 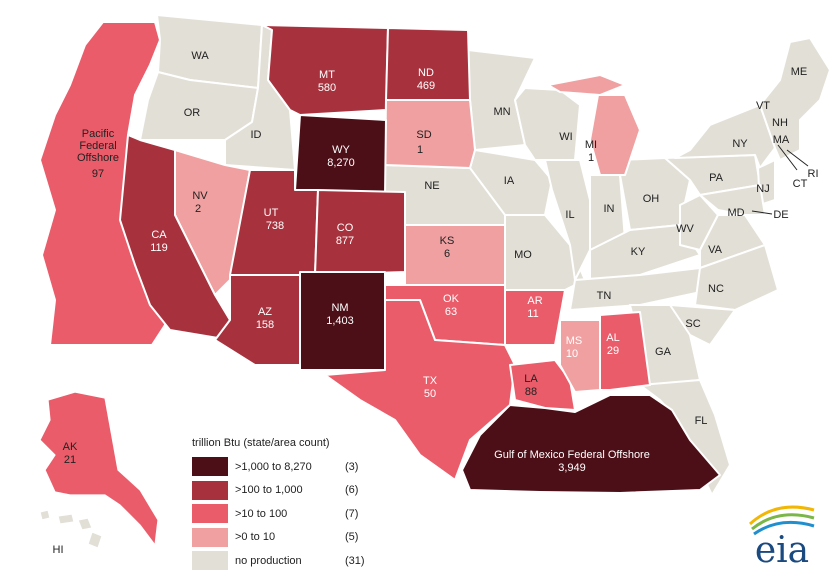 I want to click on legend-label: >1,000 to 8,270, so click(x=273, y=466).